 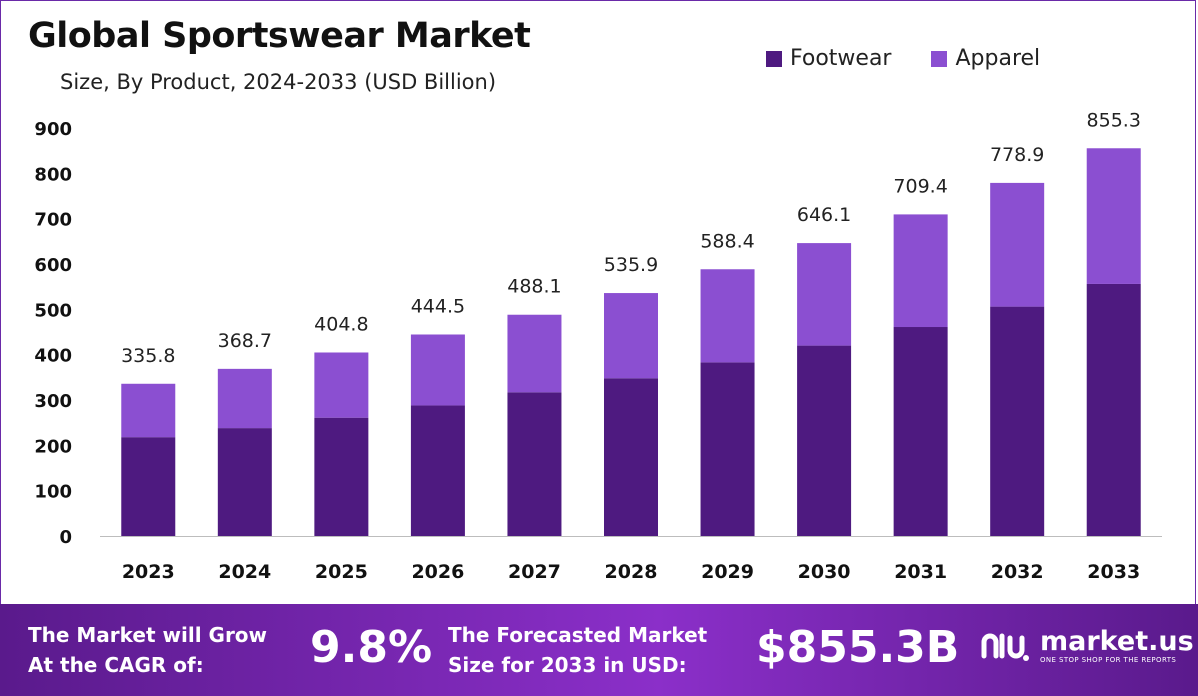 What do you see at coordinates (567, 665) in the screenshot?
I see `forecast-caption-line2: Size for 2033 in USD:` at bounding box center [567, 665].